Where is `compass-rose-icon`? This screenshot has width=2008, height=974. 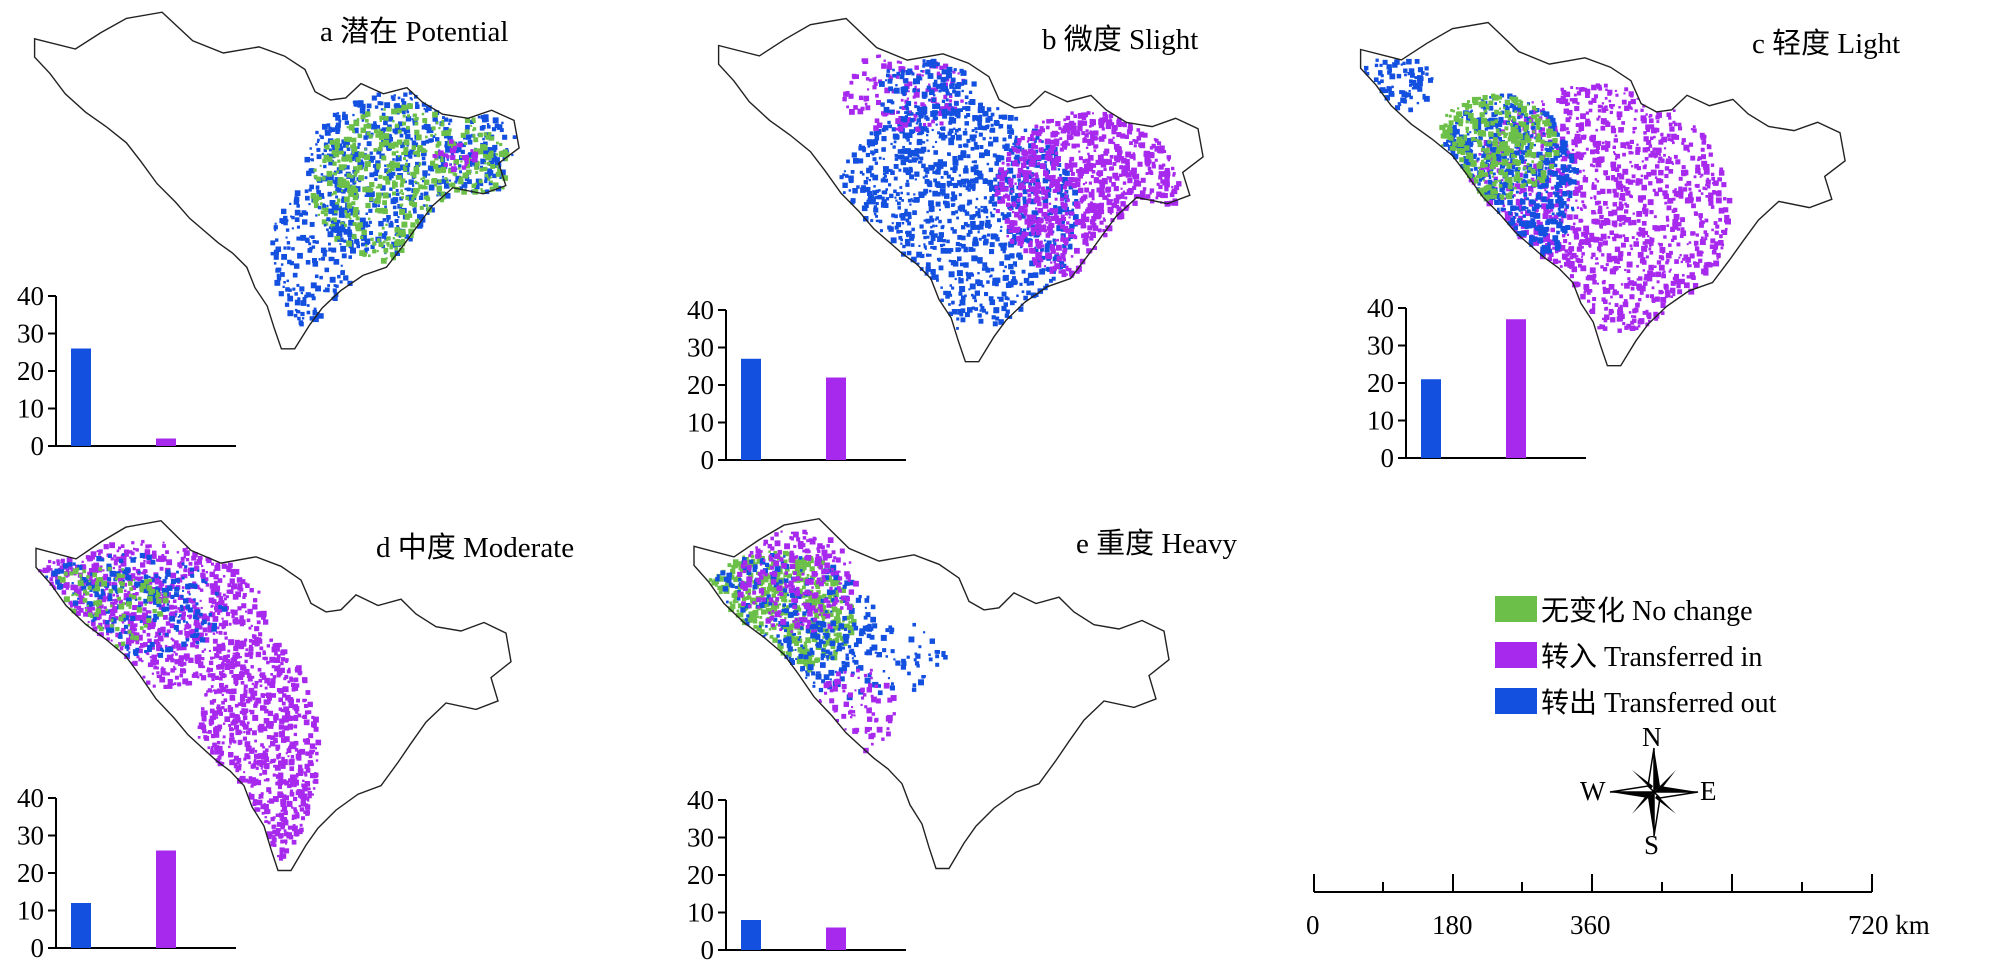 compass-rose-icon is located at coordinates (1654, 792).